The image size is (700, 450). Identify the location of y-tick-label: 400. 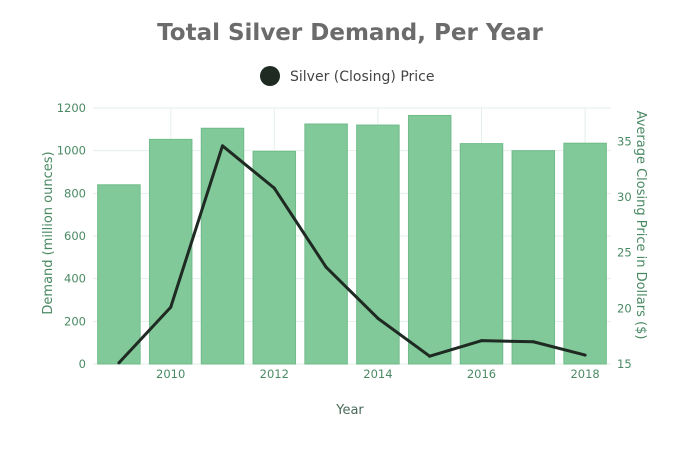
(75, 279).